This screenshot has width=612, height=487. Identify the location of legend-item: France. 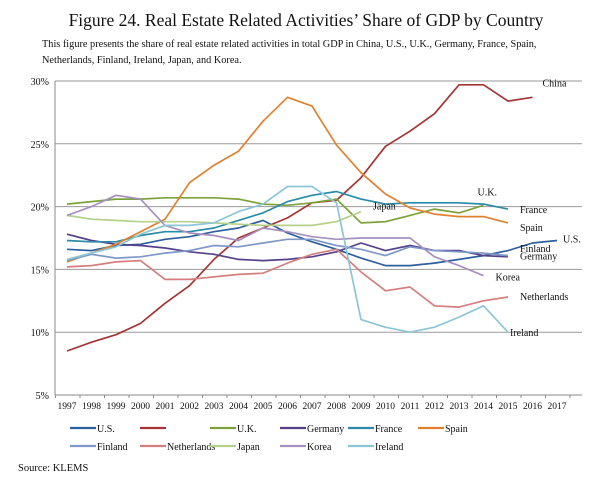
(375, 429).